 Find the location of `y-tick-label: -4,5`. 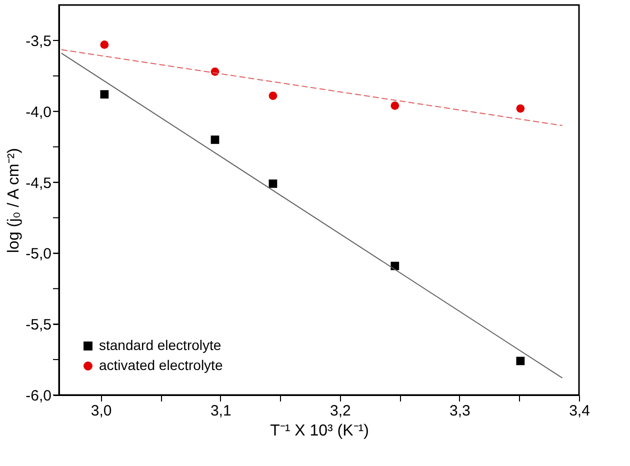

y-tick-label: -4,5 is located at coordinates (39, 183).